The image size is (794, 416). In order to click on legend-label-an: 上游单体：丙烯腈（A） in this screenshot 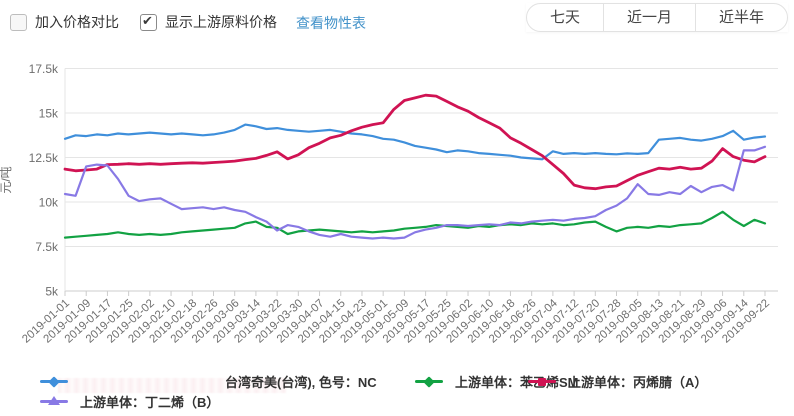, I will do `click(638, 382)`.